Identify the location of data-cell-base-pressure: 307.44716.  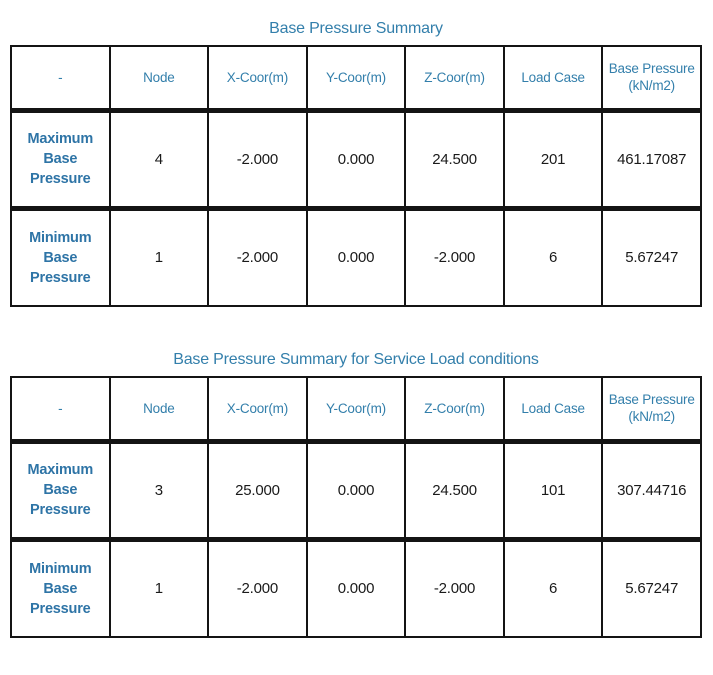
(651, 490).